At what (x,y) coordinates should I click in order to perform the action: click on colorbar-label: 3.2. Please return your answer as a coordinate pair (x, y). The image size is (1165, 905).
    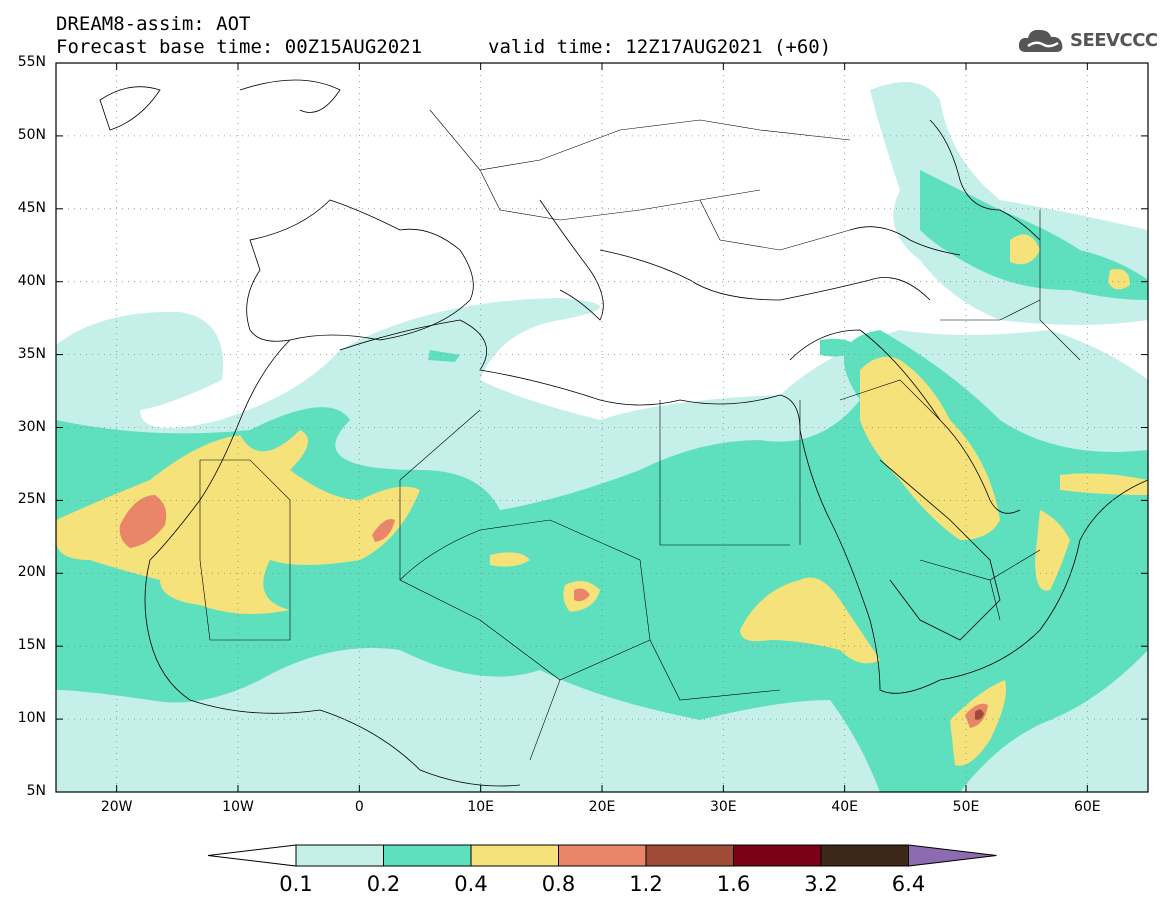
    Looking at the image, I should click on (821, 884).